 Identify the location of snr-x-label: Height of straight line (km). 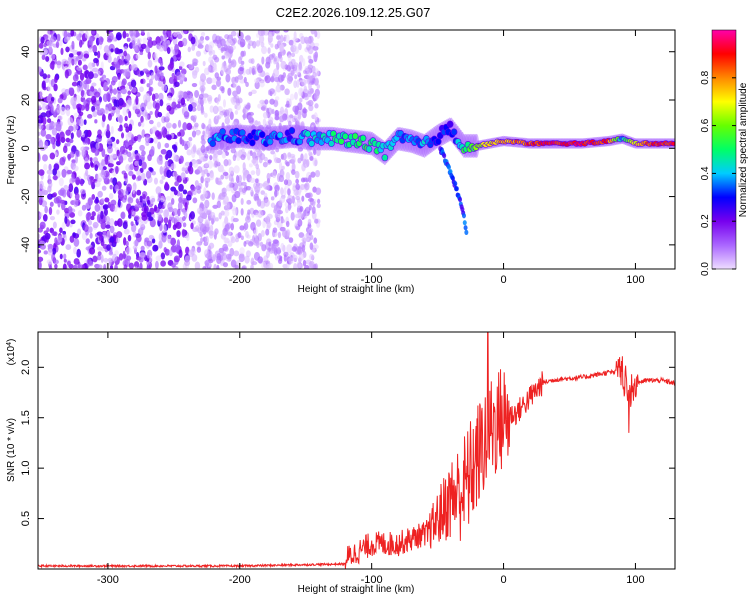
(356, 589).